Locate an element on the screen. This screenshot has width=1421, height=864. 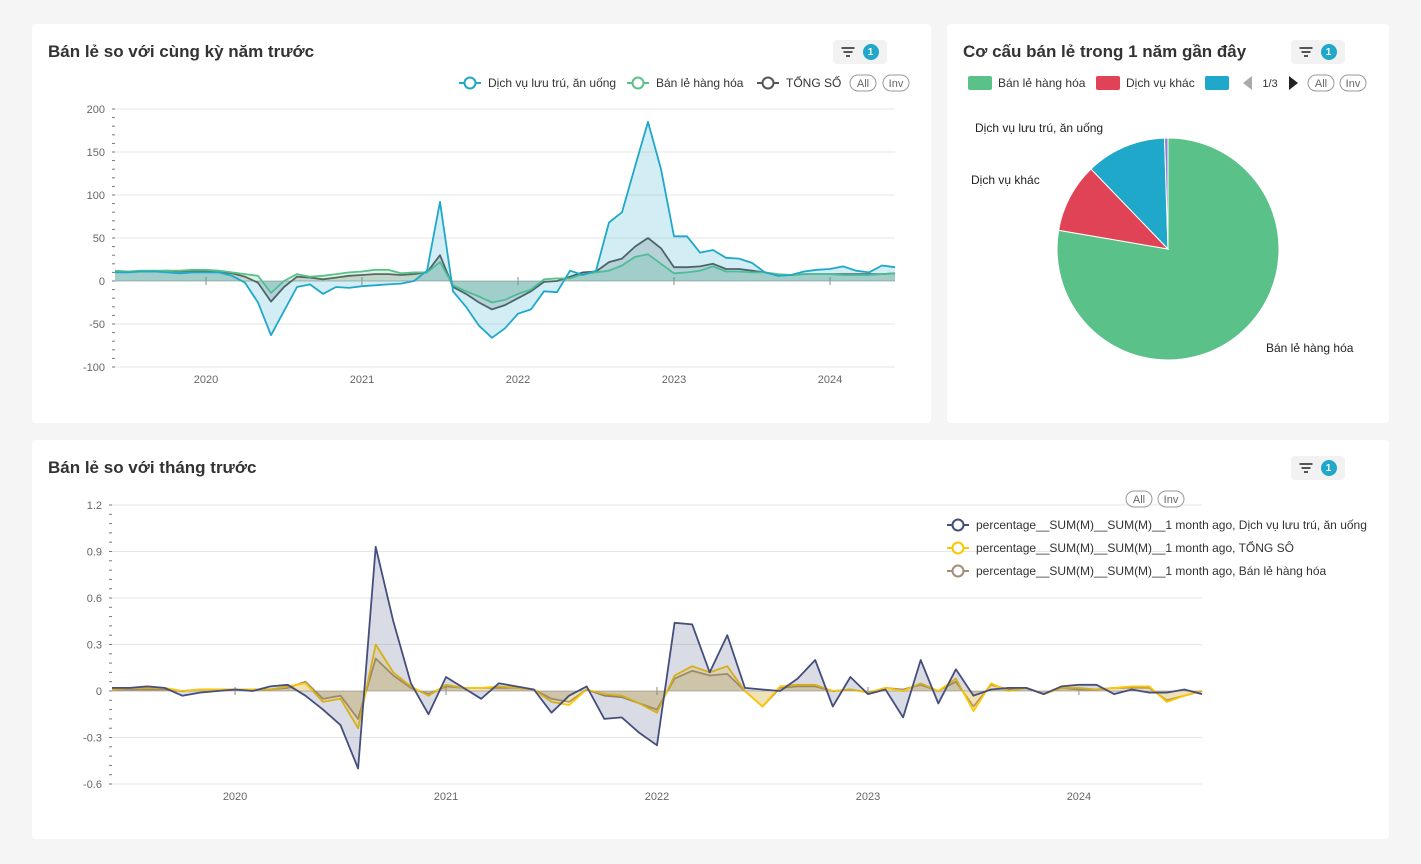
legend-label: Dịch vụ khác is located at coordinates (1160, 83).